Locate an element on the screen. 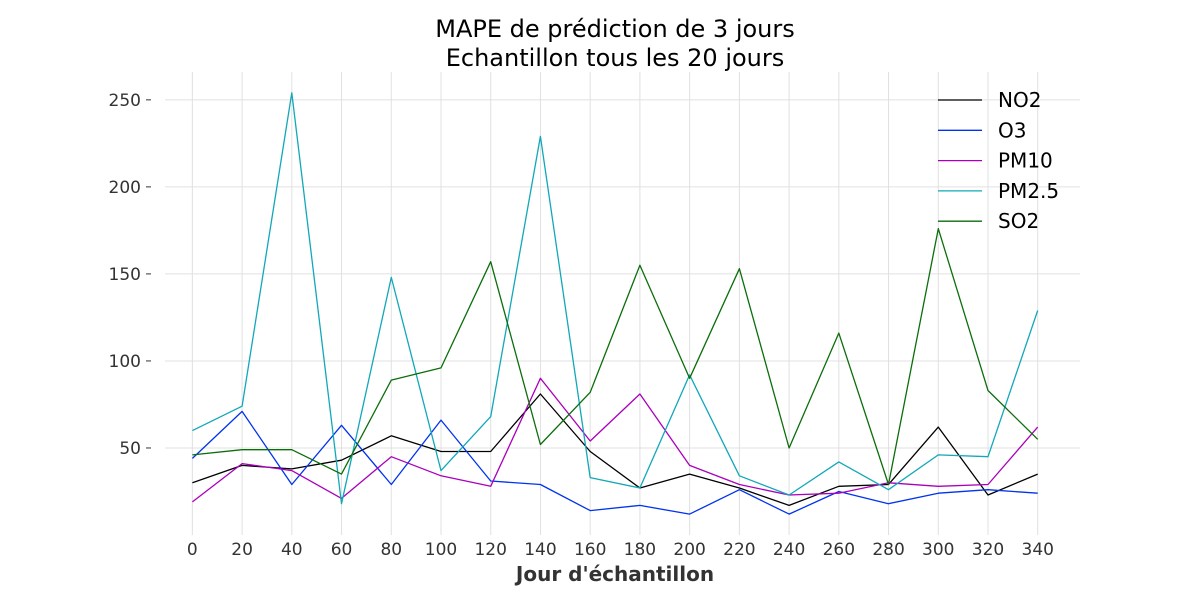  x-tick-label: 40 is located at coordinates (292, 550).